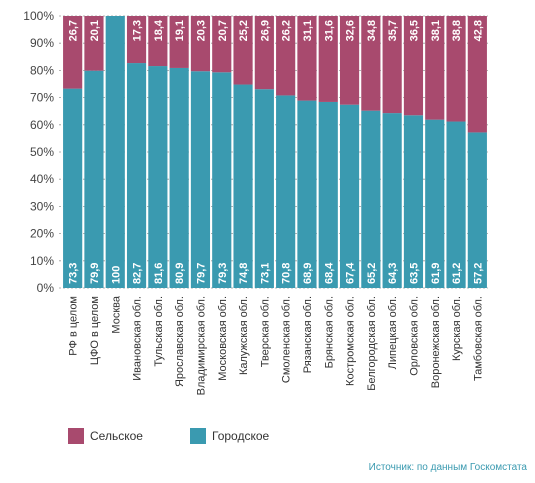 This screenshot has height=483, width=535. I want to click on y-tick-label: 70%, so click(42, 98).